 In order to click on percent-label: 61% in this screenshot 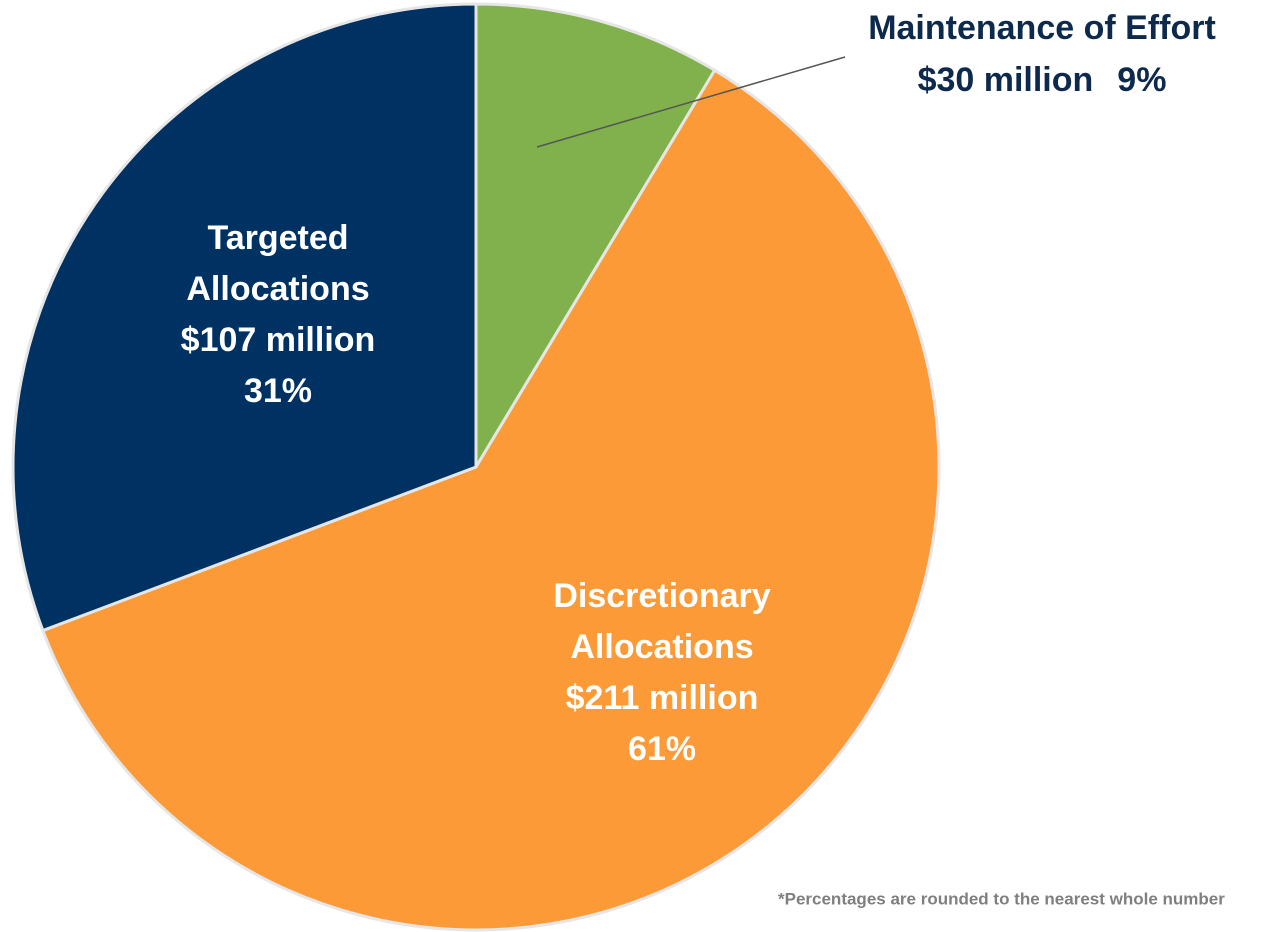, I will do `click(662, 749)`.